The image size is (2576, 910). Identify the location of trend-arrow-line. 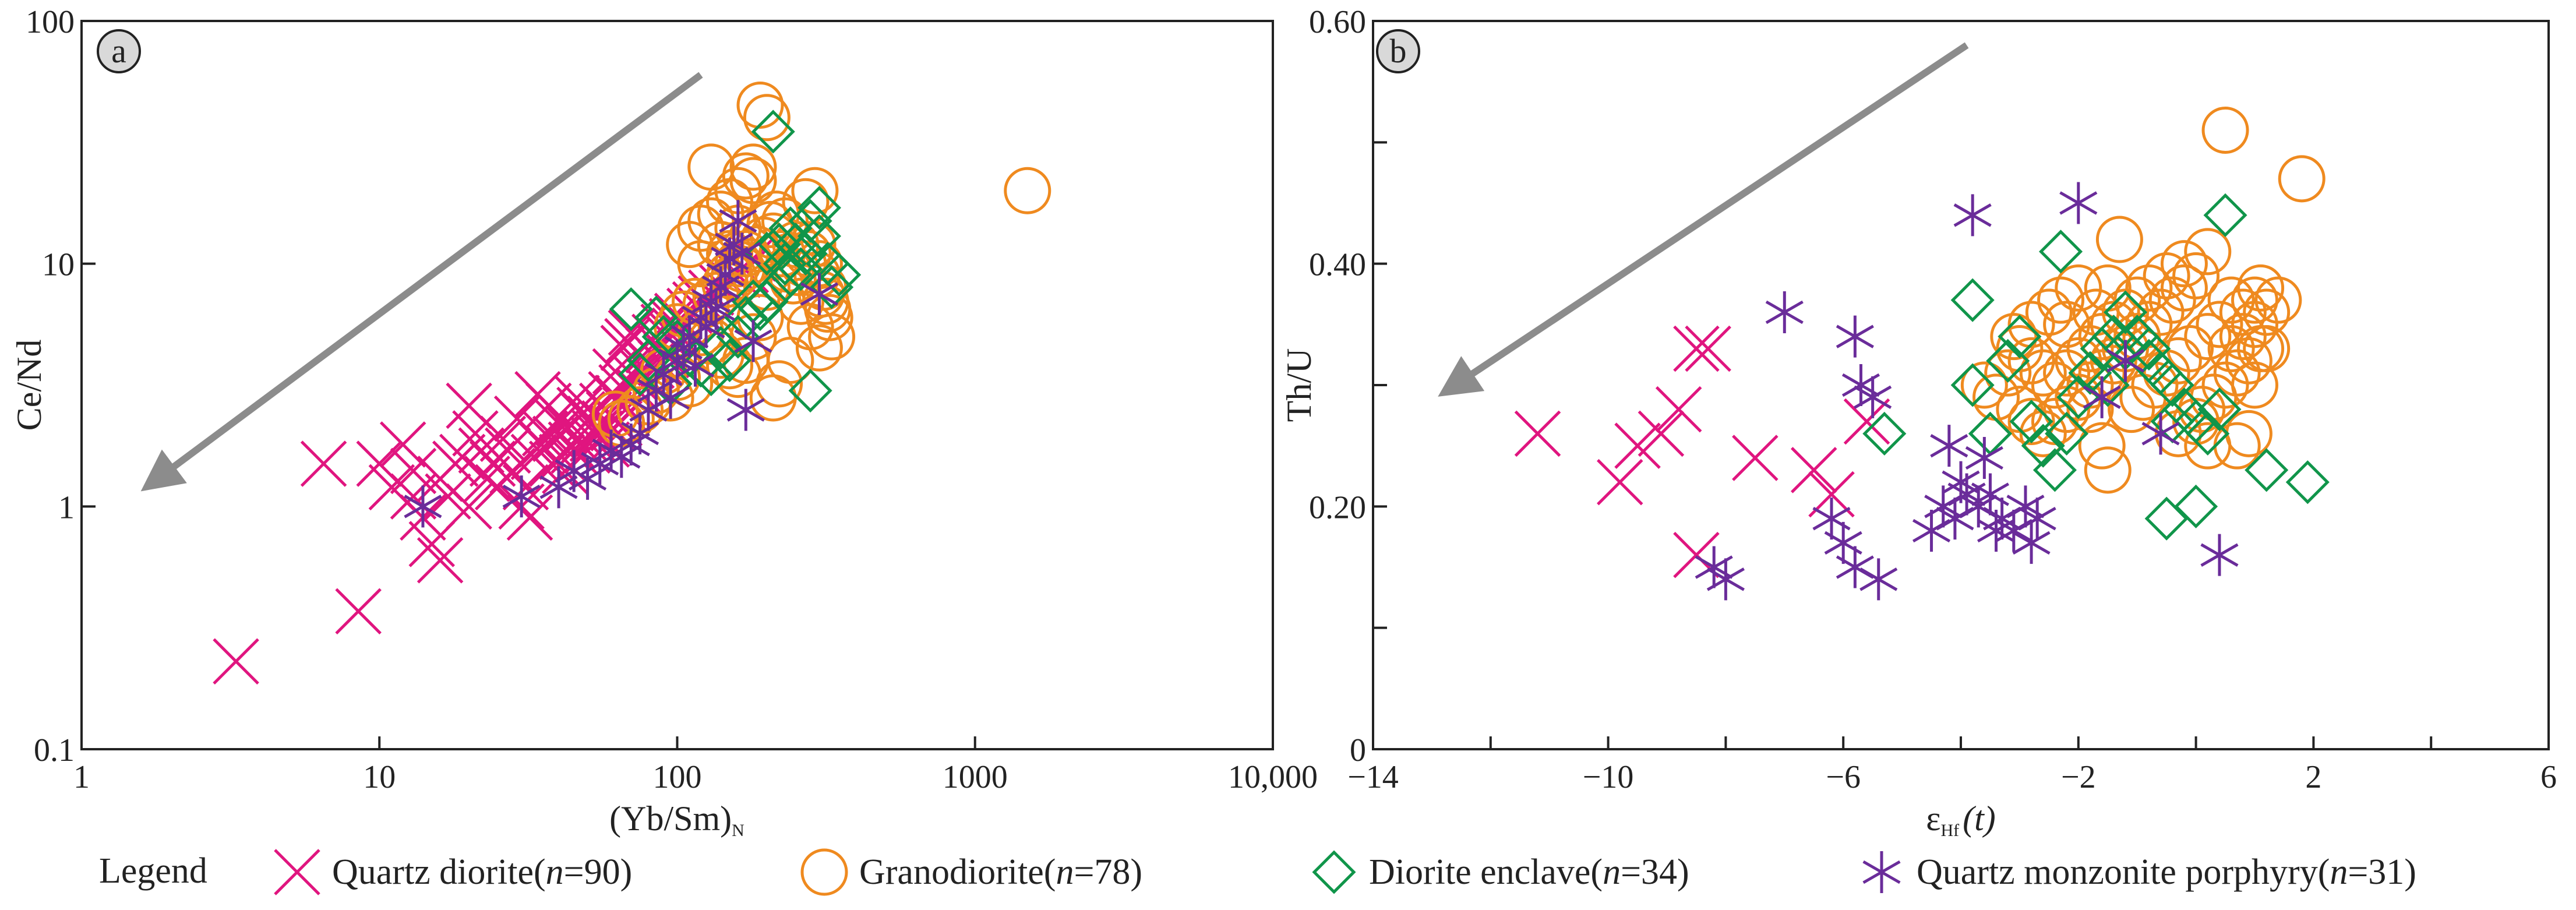
(1703, 219).